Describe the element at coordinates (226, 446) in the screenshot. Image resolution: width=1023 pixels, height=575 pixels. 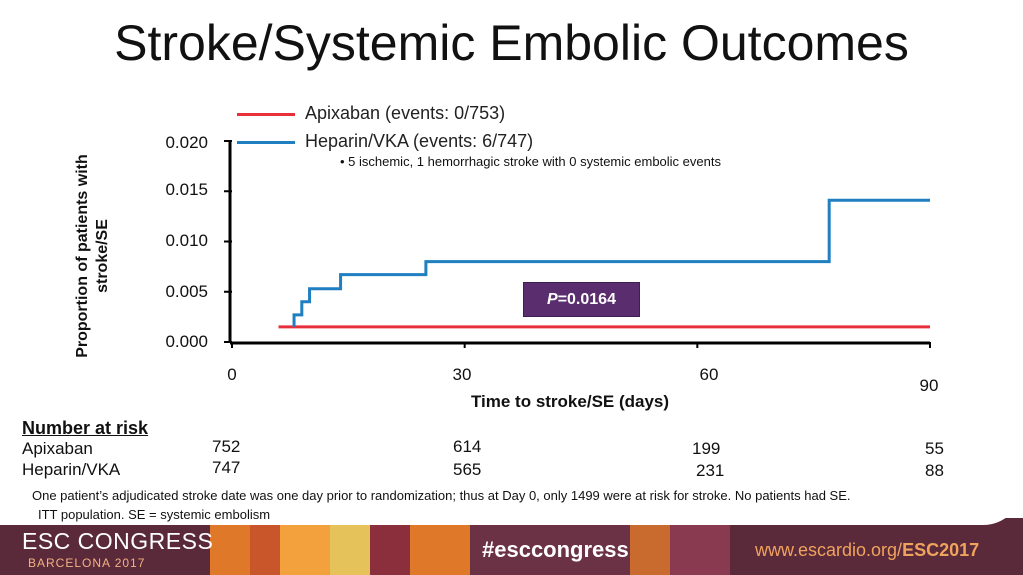
I see `risk-value: 752` at that location.